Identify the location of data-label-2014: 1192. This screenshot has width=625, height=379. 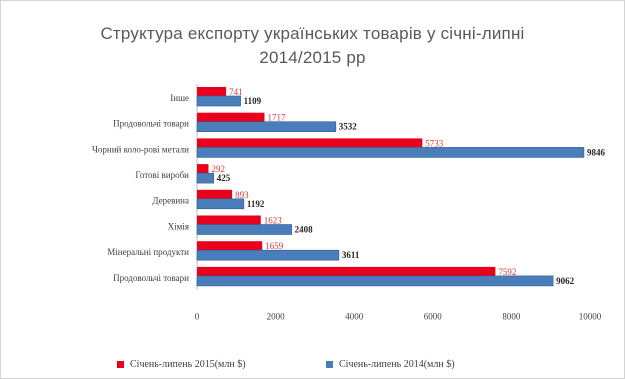
(256, 204).